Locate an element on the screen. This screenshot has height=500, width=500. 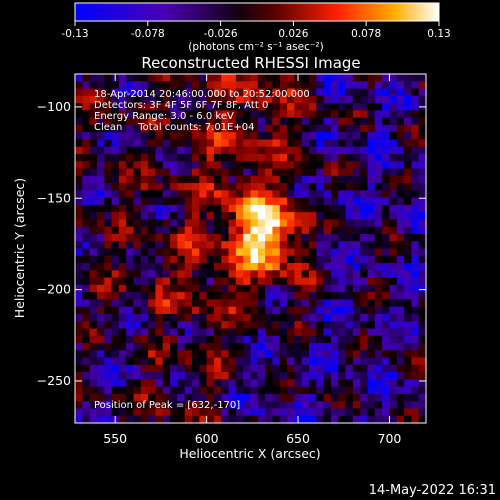
annotation-detectors: Detectors: 3F 4F 5F 6F 7F 8F, Att 0 is located at coordinates (181, 105).